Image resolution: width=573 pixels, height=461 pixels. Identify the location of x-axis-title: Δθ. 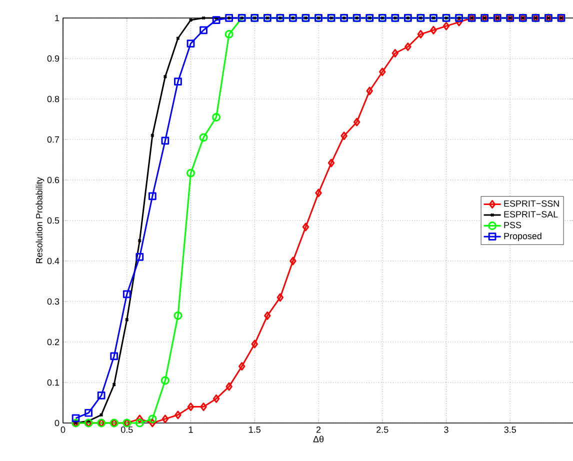
(318, 439).